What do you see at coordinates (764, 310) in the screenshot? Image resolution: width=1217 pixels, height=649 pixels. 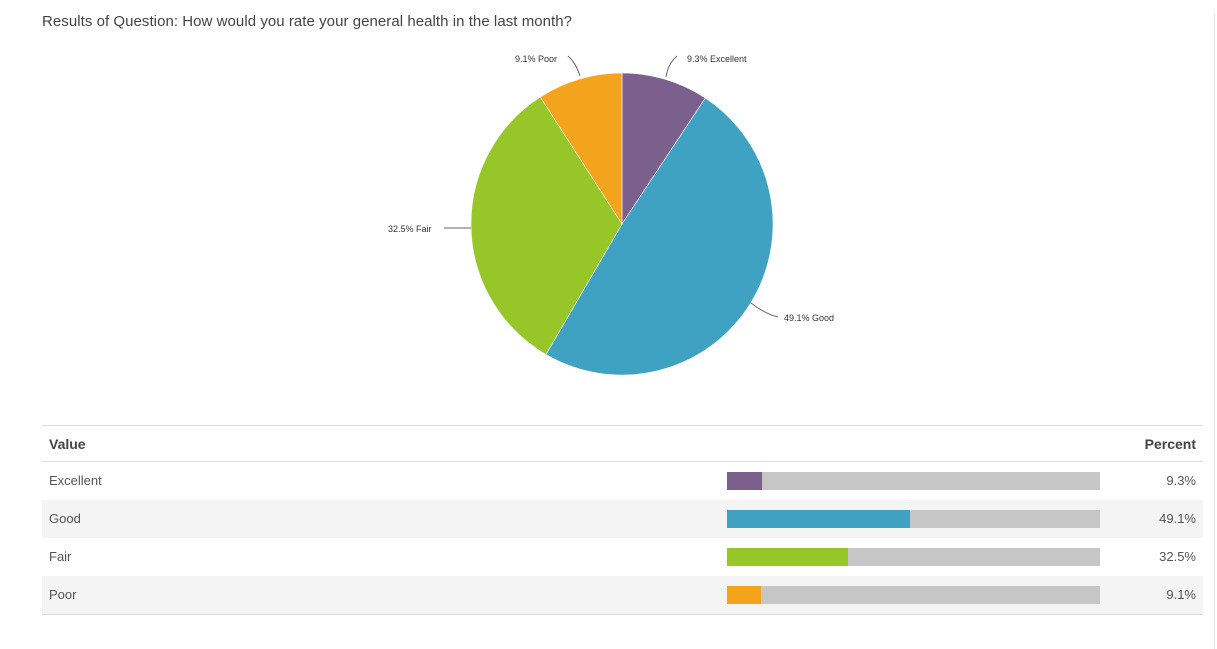 I see `leader-line-good` at bounding box center [764, 310].